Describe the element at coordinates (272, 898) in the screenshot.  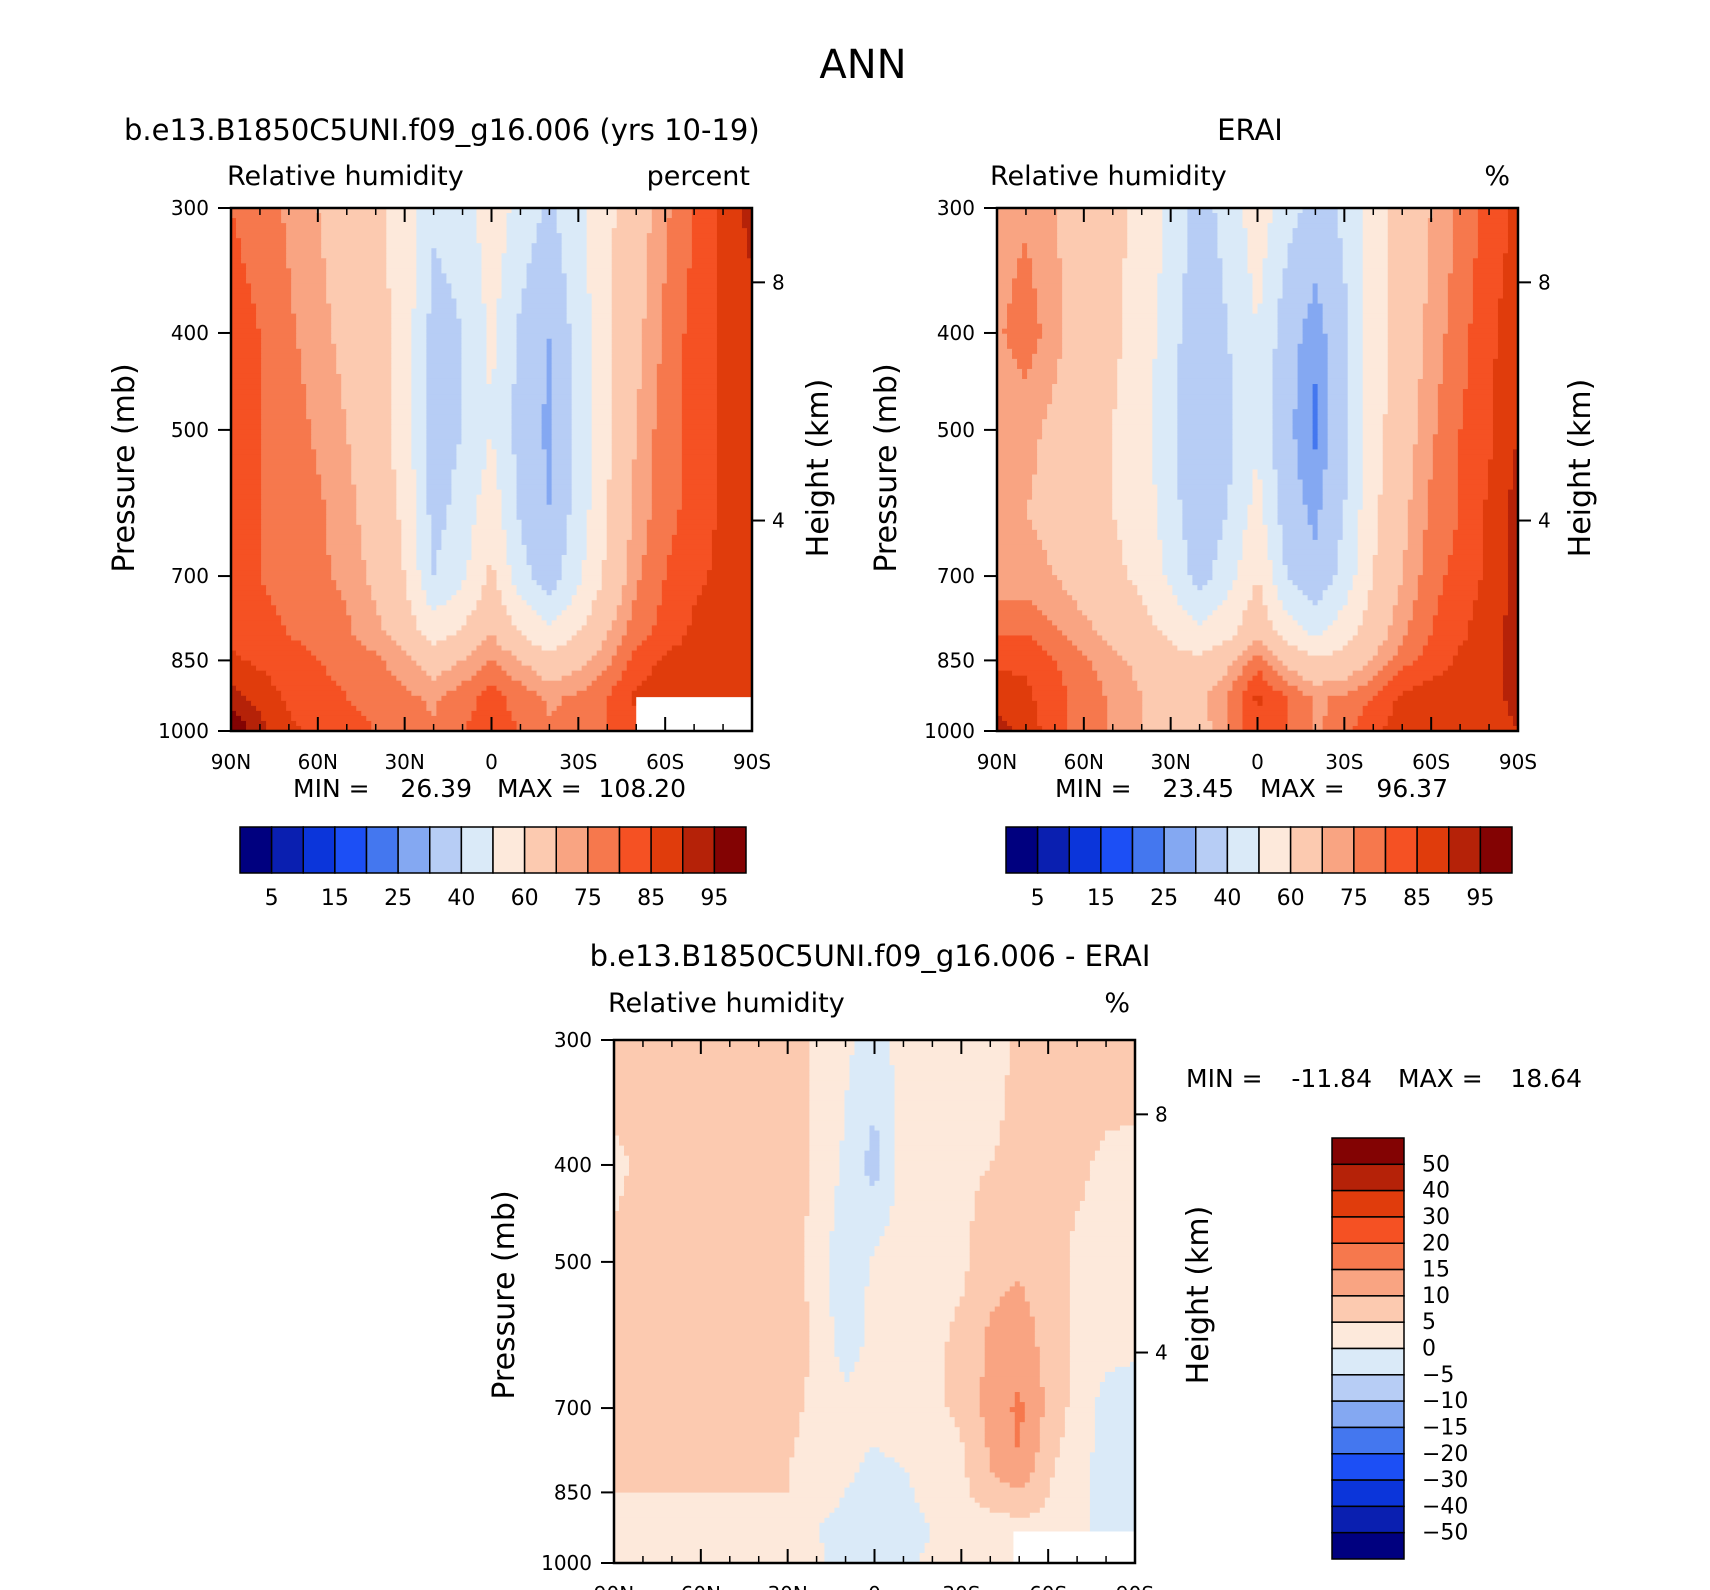
I see `model-colorbar-label: 5` at that location.